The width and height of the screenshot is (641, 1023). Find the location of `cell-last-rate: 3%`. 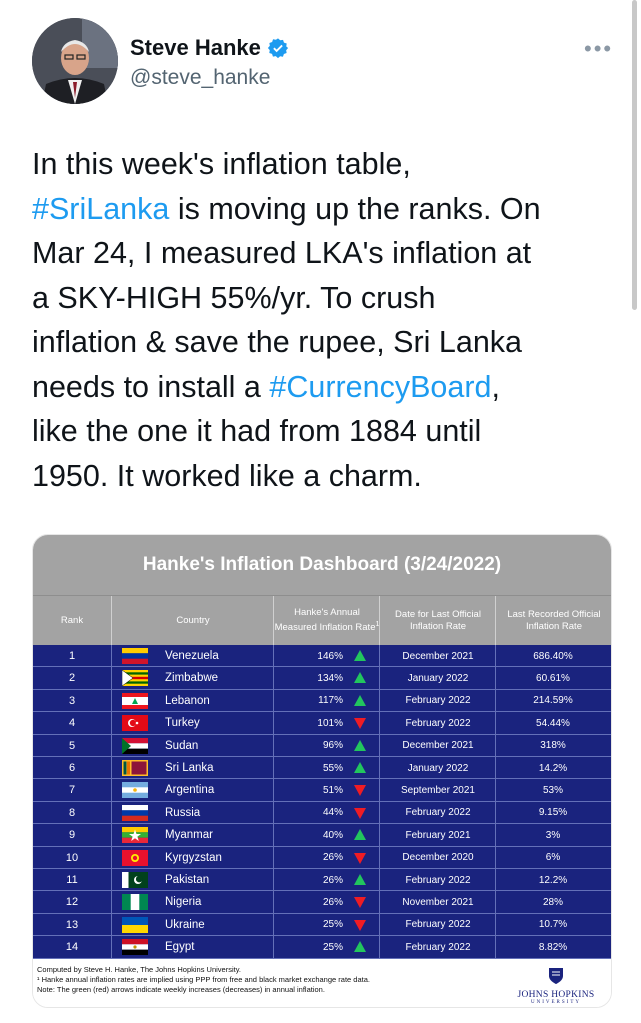

cell-last-rate: 3% is located at coordinates (553, 835).